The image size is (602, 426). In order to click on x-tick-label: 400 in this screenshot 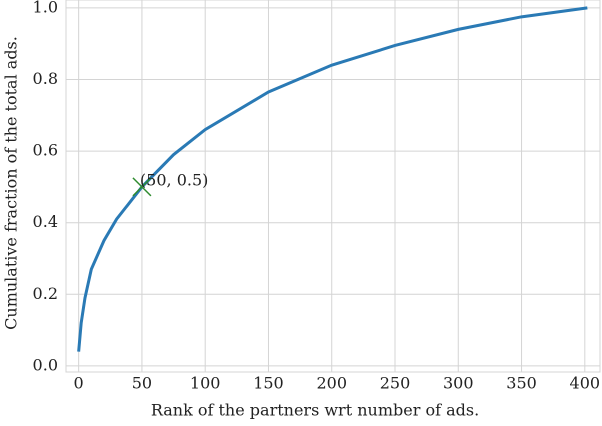, I will do `click(585, 383)`.